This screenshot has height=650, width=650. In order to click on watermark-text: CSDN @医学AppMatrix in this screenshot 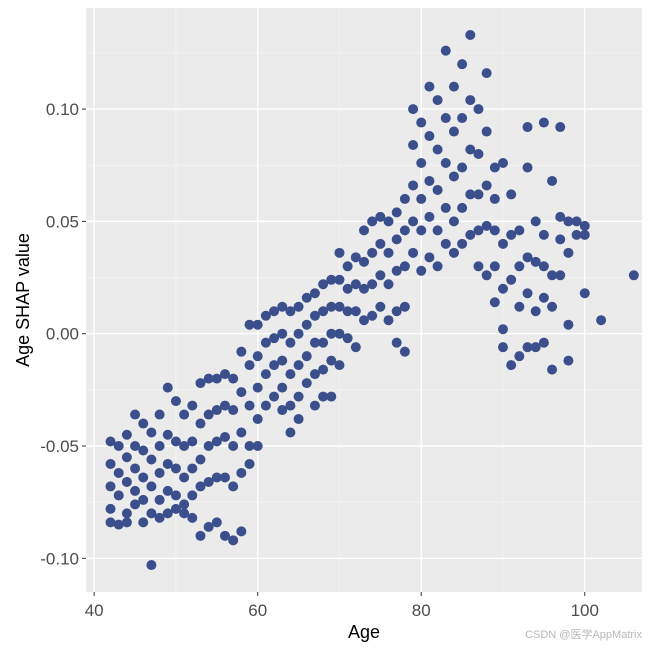, I will do `click(583, 635)`.